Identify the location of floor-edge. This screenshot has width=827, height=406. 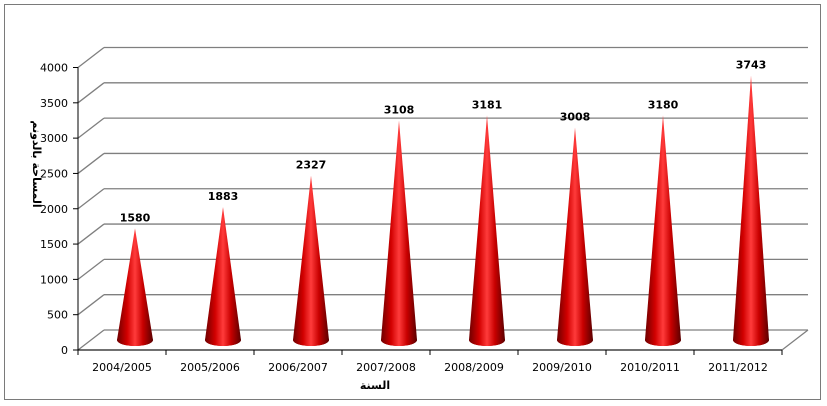
(443, 340).